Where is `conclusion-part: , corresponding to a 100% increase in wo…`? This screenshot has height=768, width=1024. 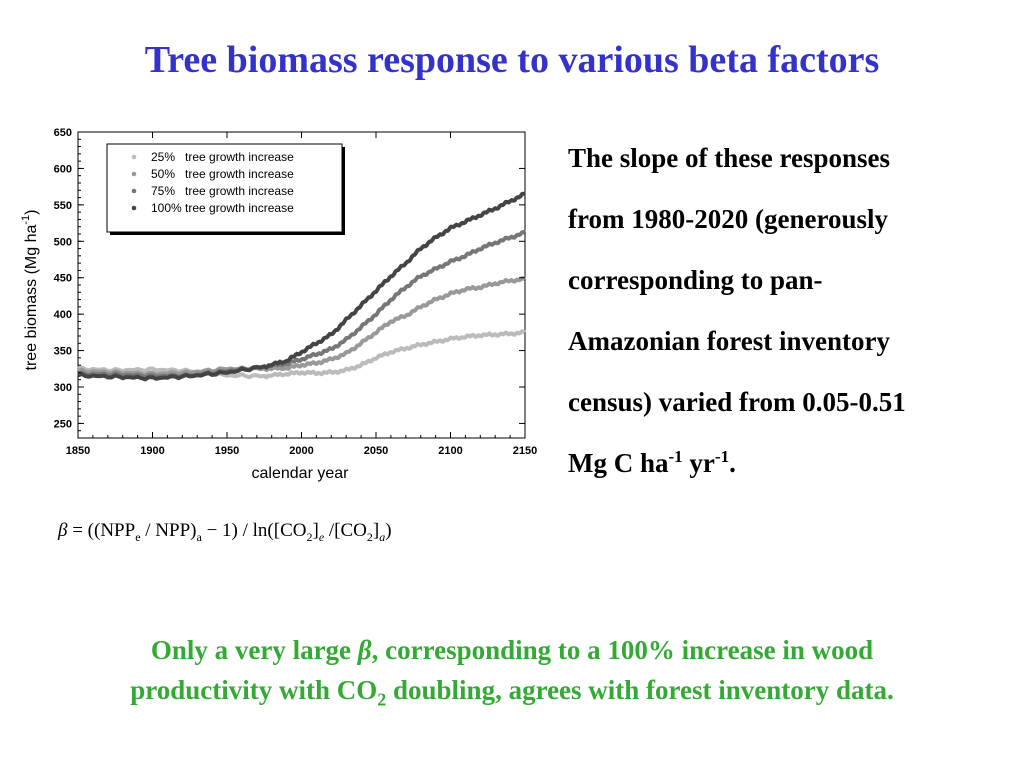 conclusion-part: , corresponding to a 100% increase in wo… is located at coordinates (622, 650).